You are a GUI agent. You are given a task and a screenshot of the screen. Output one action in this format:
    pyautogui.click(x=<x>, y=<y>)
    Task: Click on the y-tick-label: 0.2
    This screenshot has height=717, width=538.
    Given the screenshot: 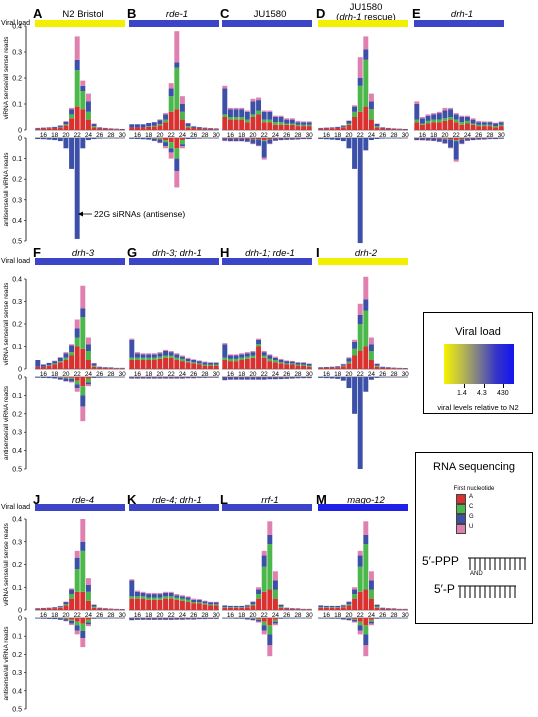 What is the action you would take?
    pyautogui.click(x=17, y=180)
    